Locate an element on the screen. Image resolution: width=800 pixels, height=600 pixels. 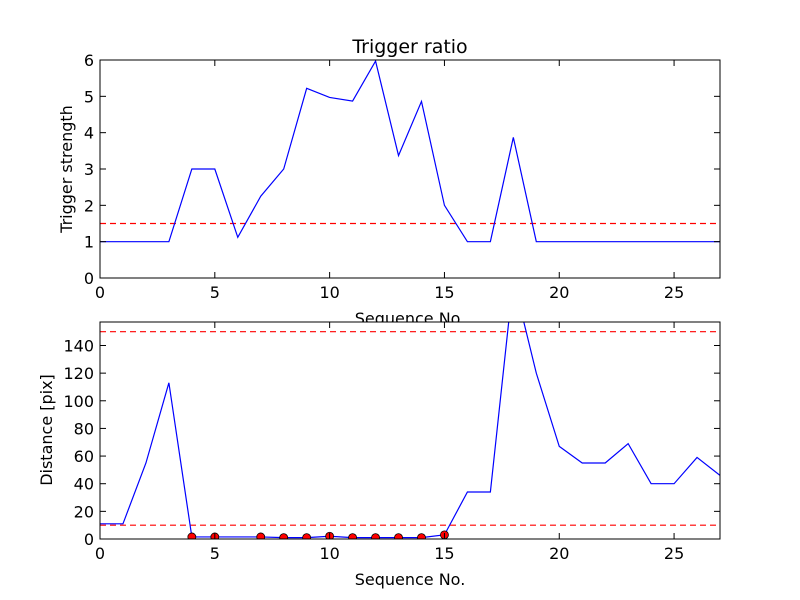
bottom-y-tick-label: 140 is located at coordinates (78, 345).